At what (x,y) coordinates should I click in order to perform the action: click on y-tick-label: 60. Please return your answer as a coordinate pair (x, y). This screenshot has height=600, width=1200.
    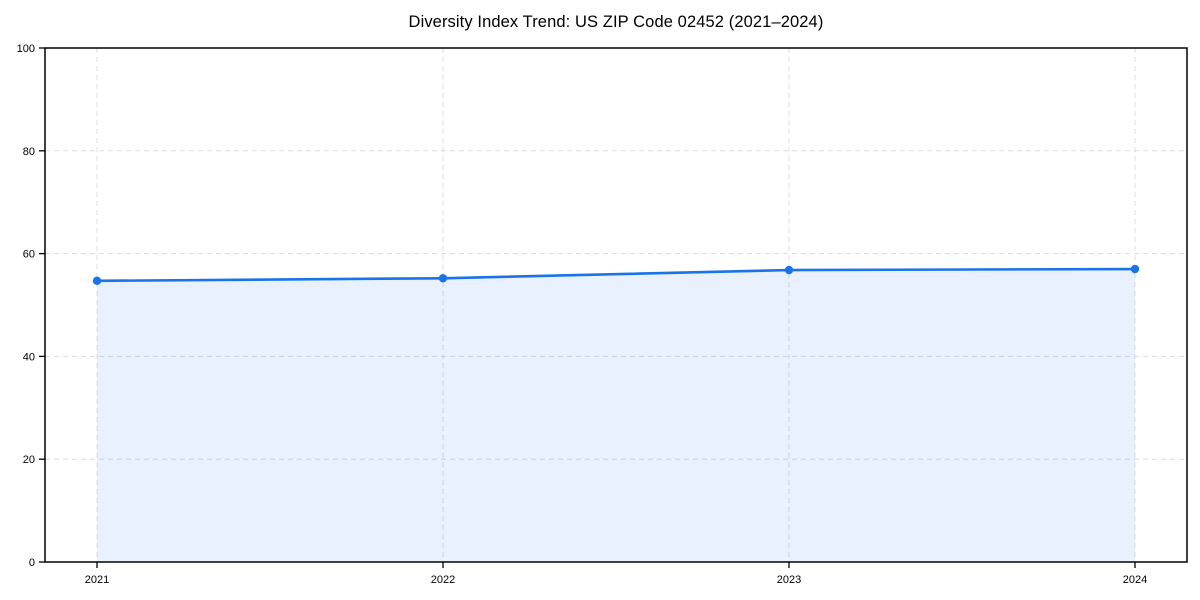
    Looking at the image, I should click on (29, 255).